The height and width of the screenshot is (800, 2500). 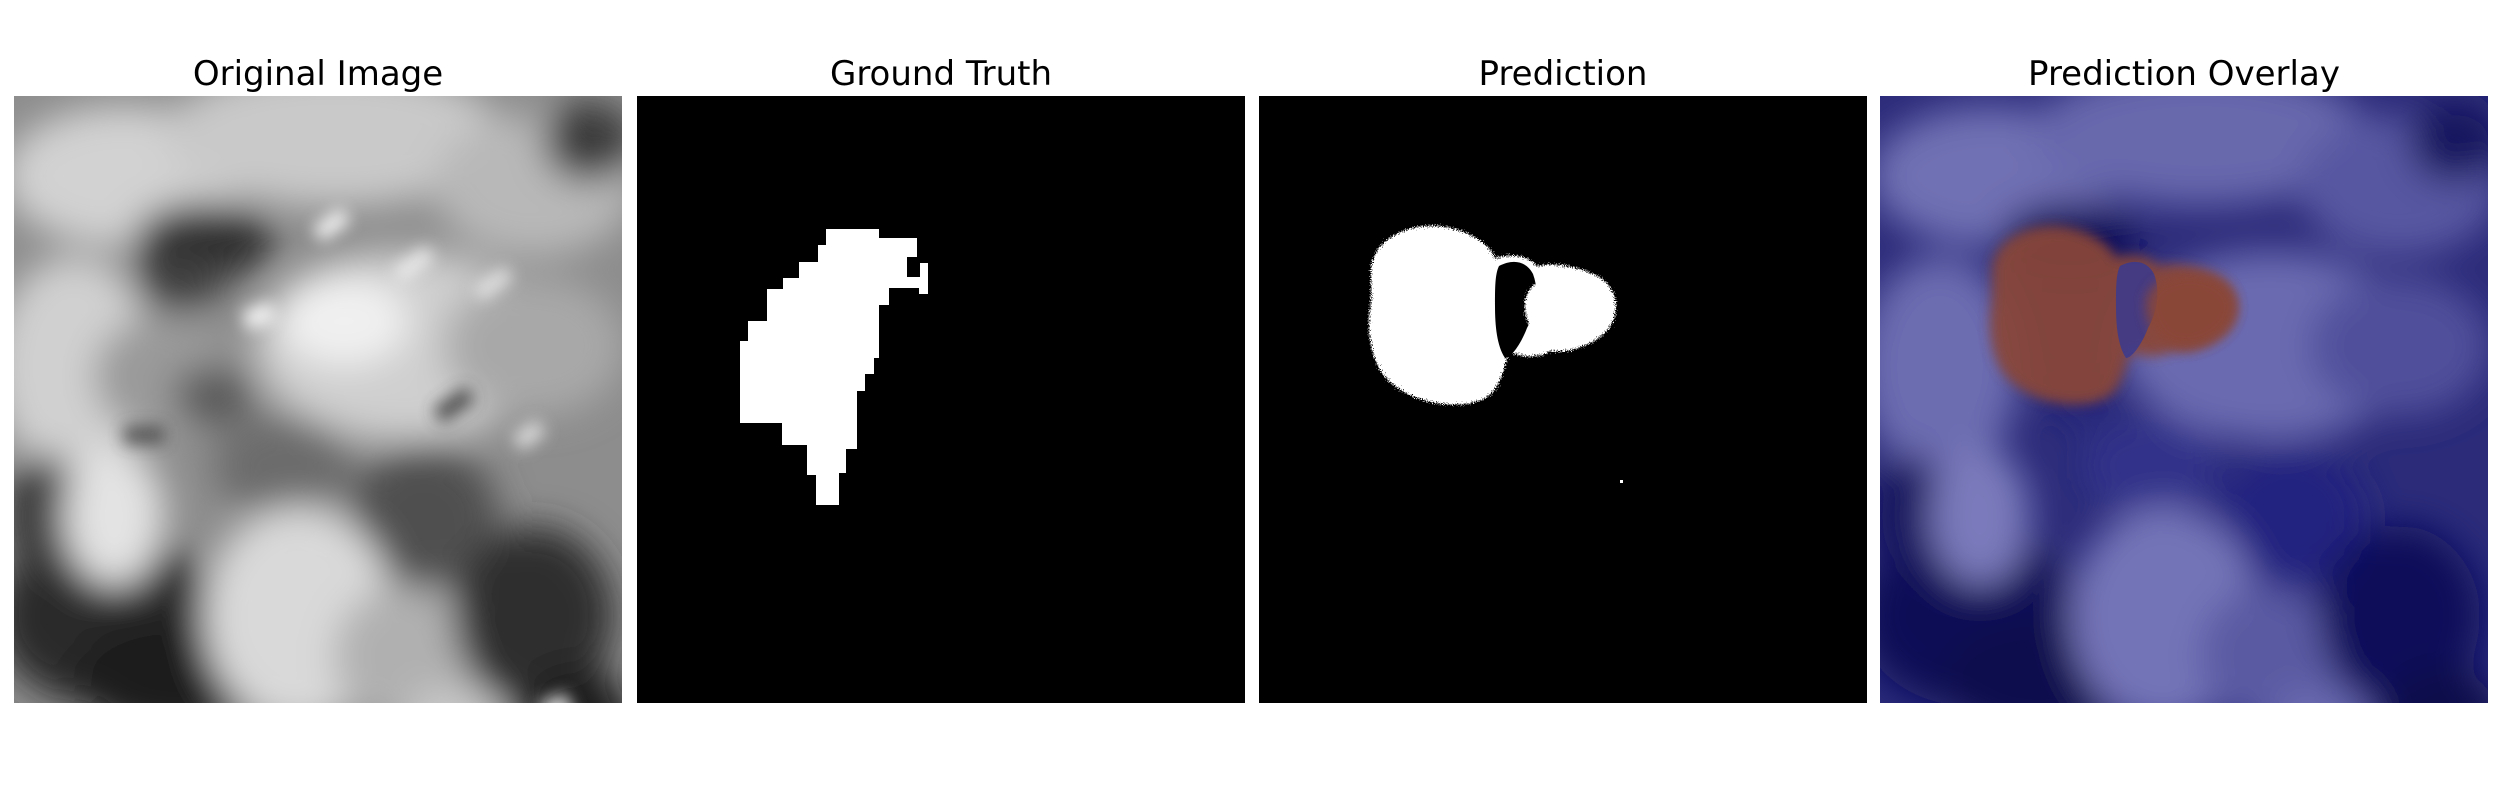 What do you see at coordinates (834, 367) in the screenshot?
I see `ground-truth-mask` at bounding box center [834, 367].